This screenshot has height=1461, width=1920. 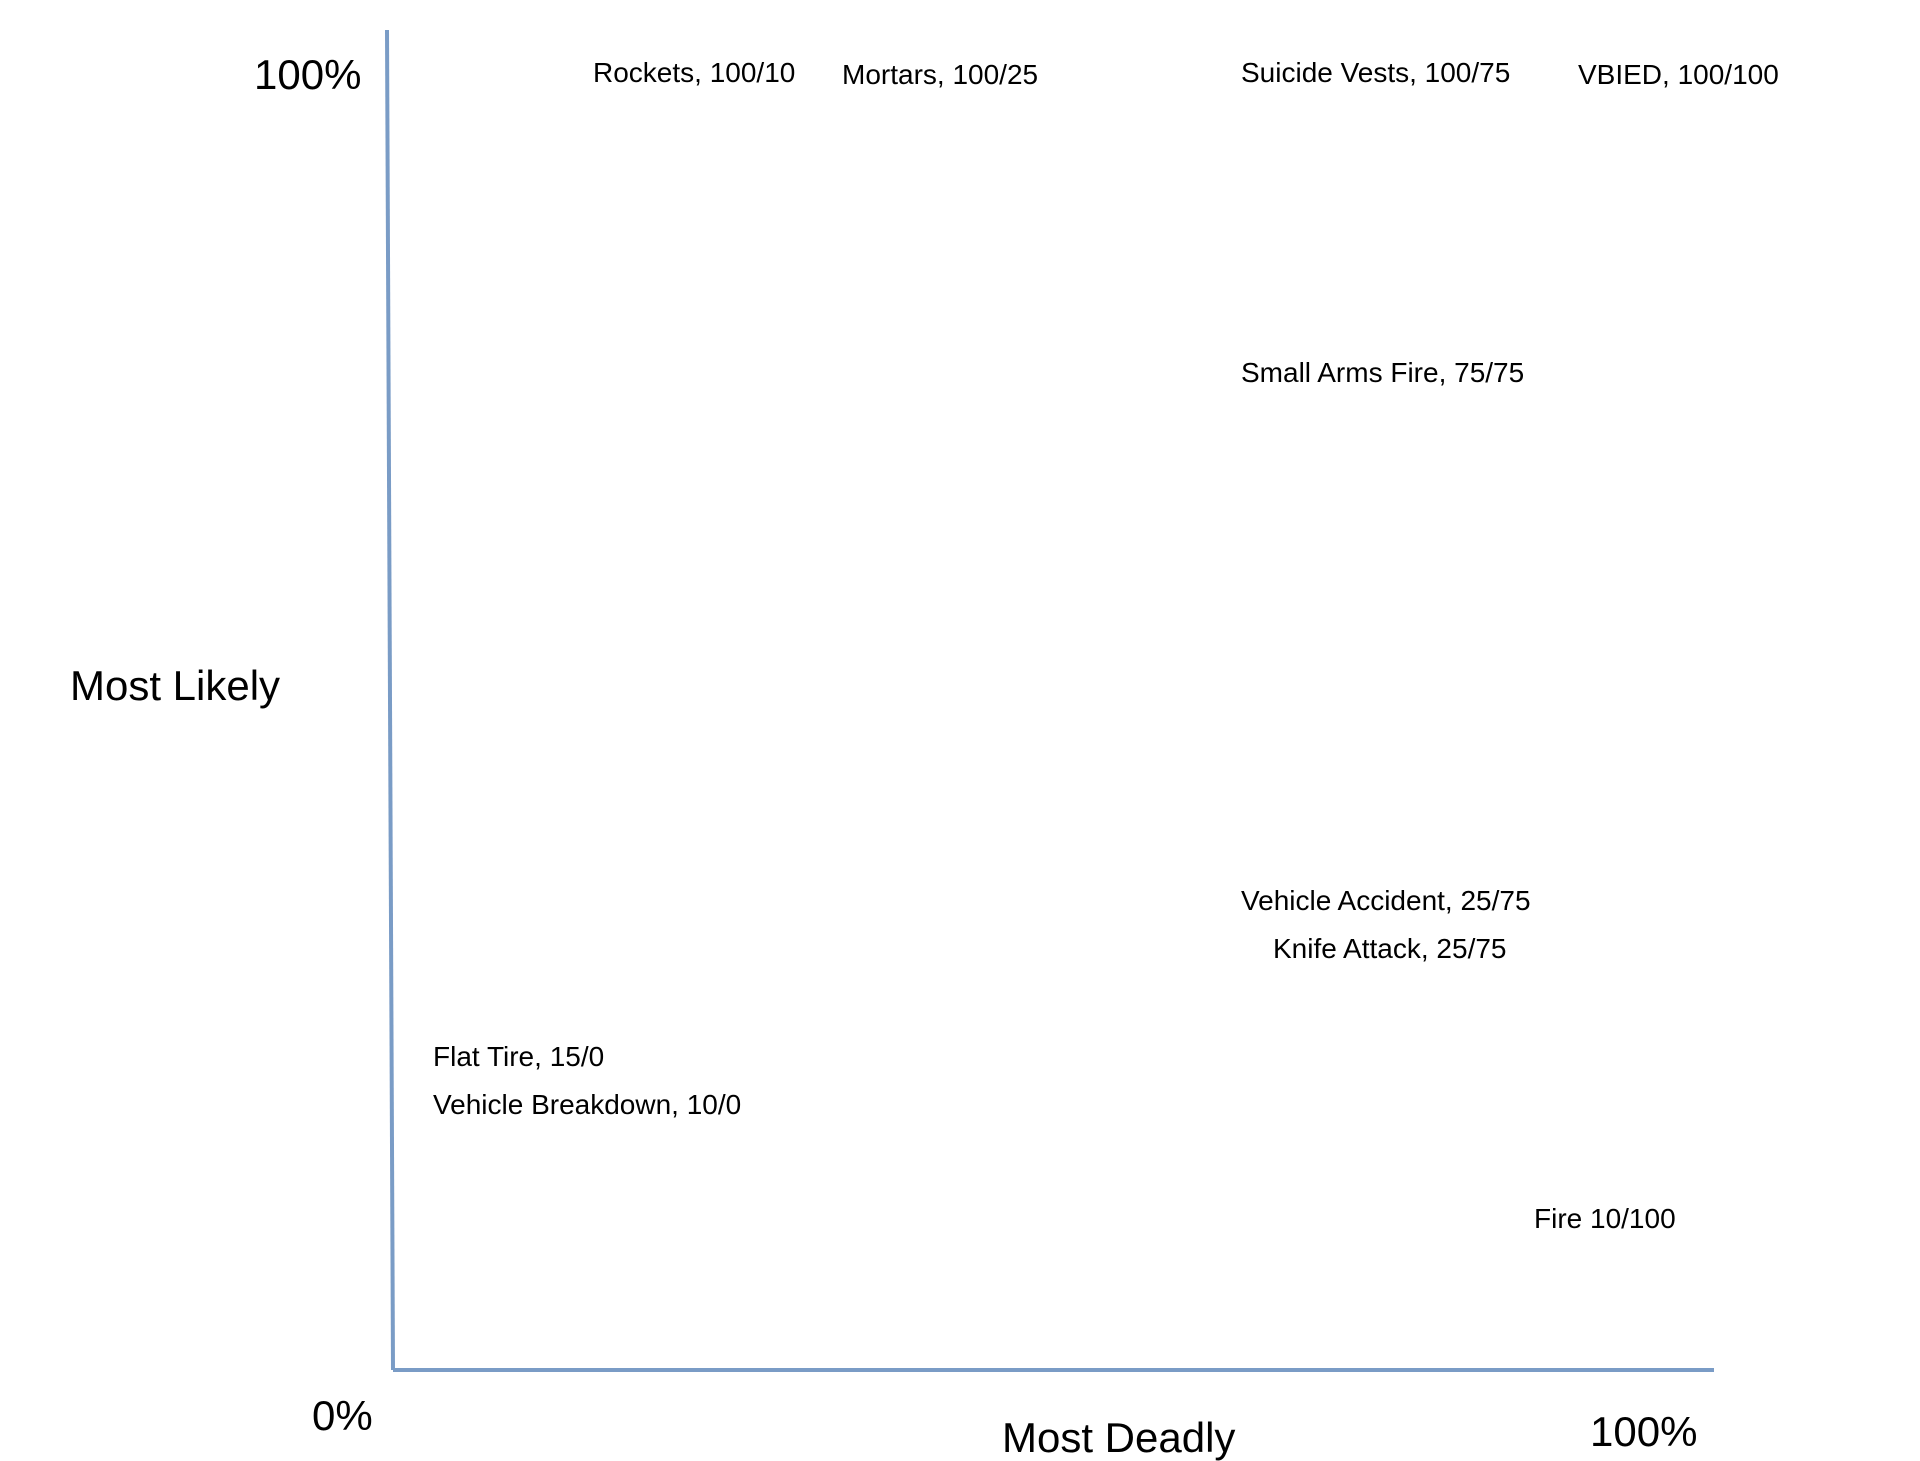 What do you see at coordinates (1375, 72) in the screenshot?
I see `point-label-suicide-vests-100-75: Suicide Vests, 100/75` at bounding box center [1375, 72].